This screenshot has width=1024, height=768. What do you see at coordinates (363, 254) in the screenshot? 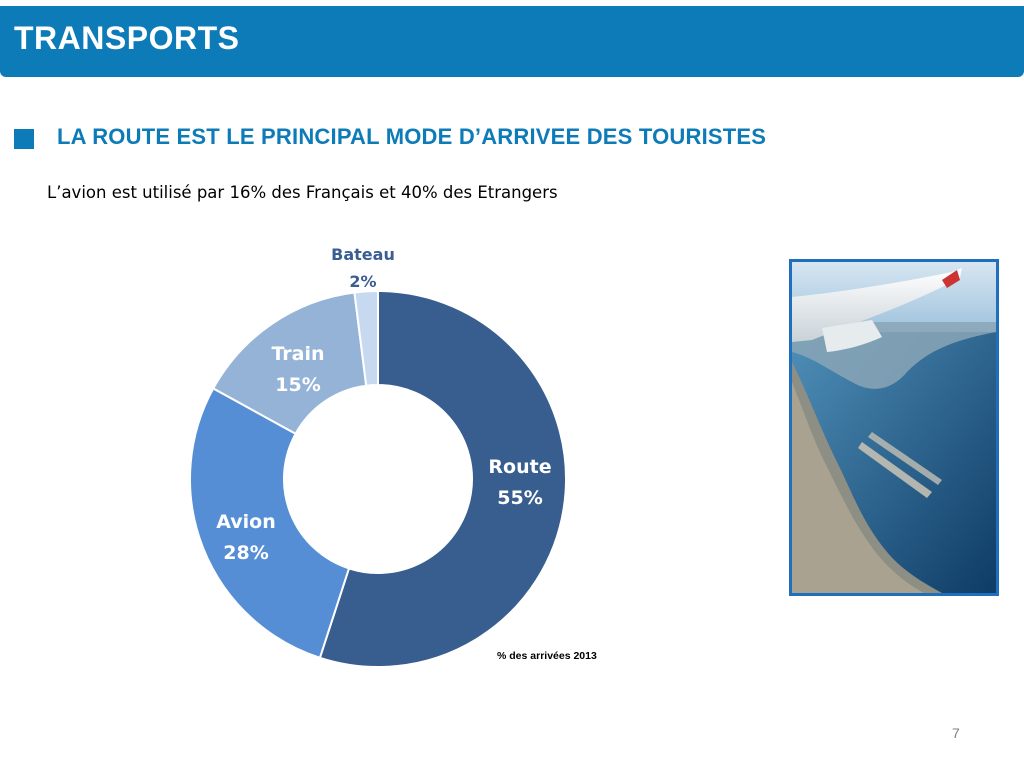
I see `slice-label-bateau: Bateau` at bounding box center [363, 254].